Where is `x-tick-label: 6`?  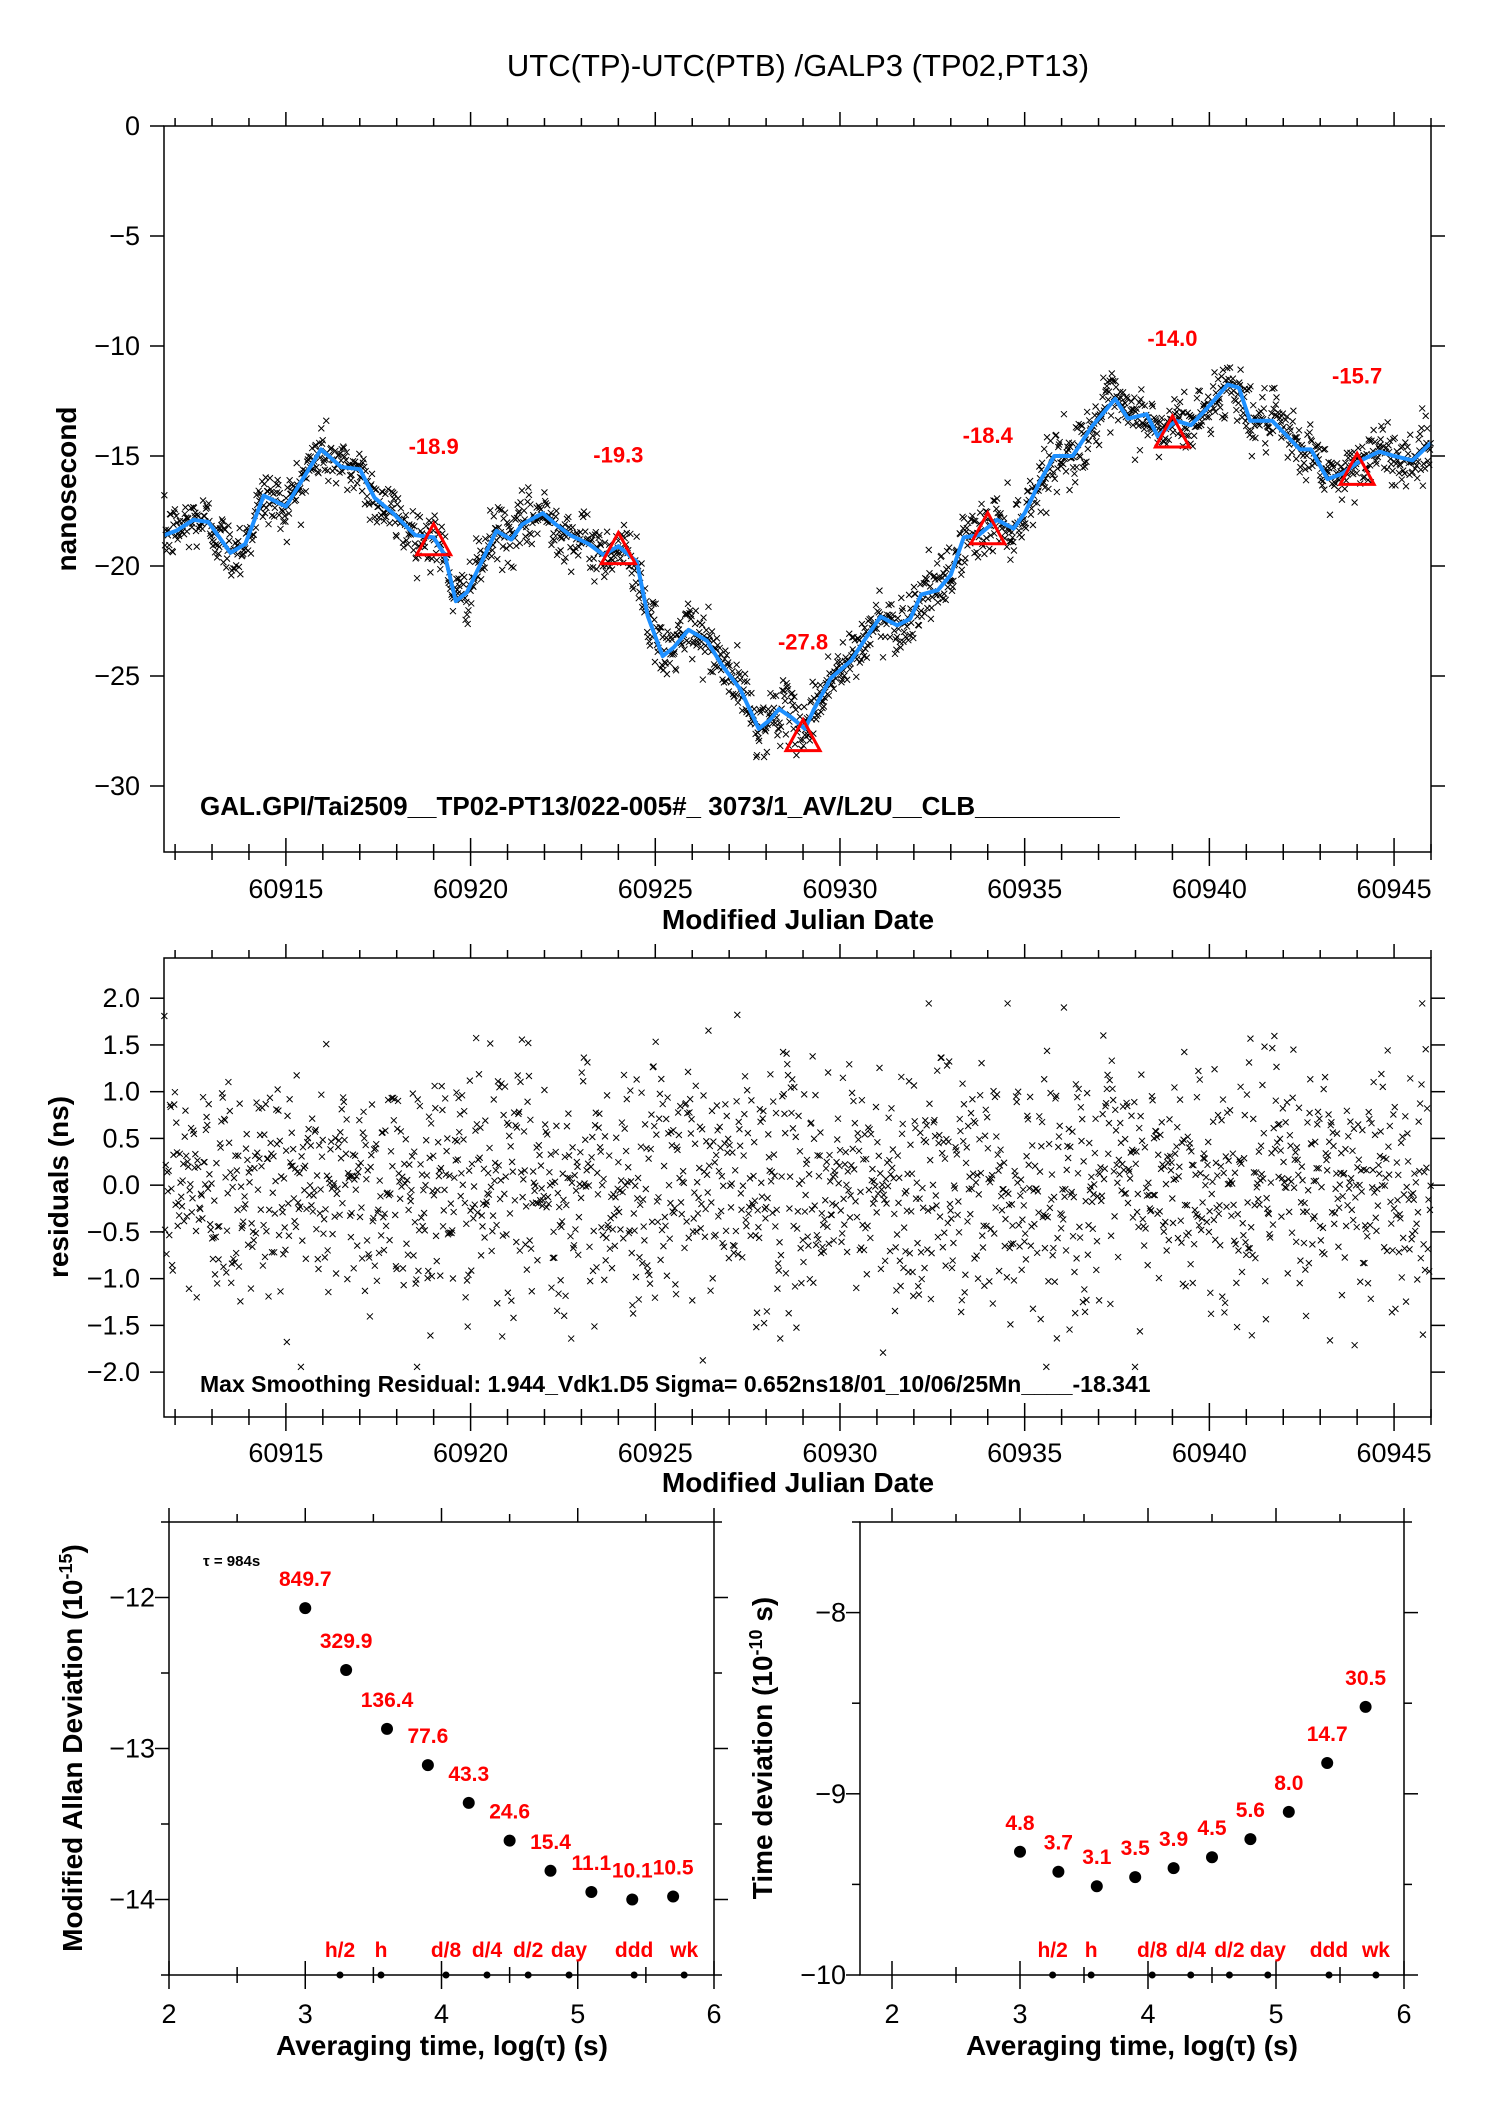 x-tick-label: 6 is located at coordinates (1403, 2014).